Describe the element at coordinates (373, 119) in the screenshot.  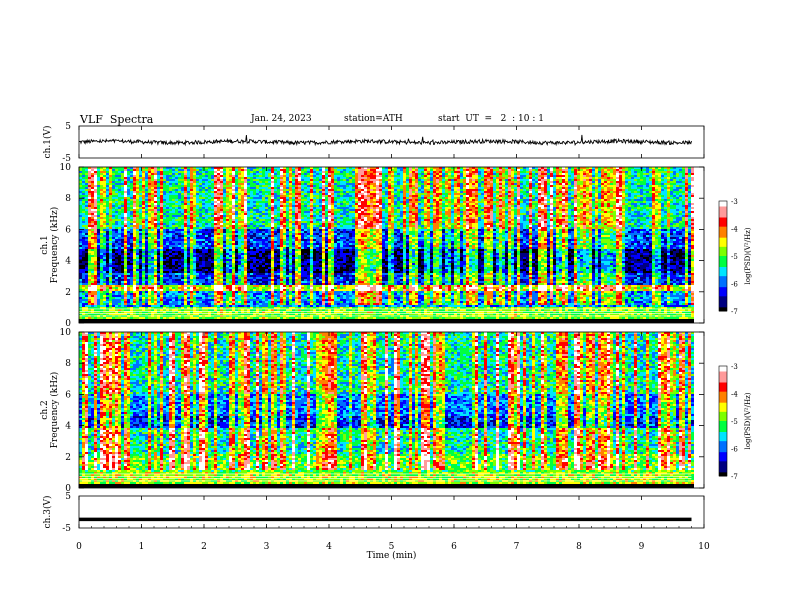
I see `station-label: station=ATH` at that location.